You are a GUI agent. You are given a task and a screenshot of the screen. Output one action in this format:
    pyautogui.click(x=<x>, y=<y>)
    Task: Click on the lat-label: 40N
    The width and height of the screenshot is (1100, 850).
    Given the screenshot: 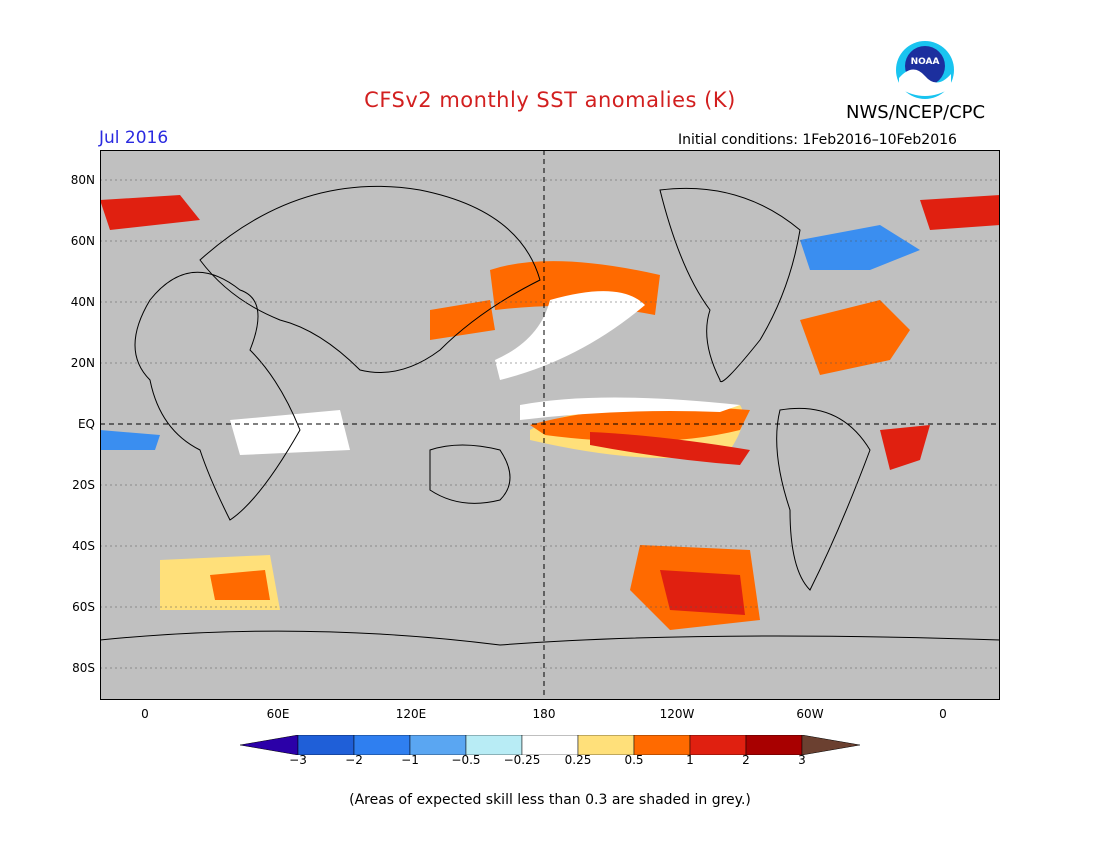 What is the action you would take?
    pyautogui.click(x=82, y=302)
    